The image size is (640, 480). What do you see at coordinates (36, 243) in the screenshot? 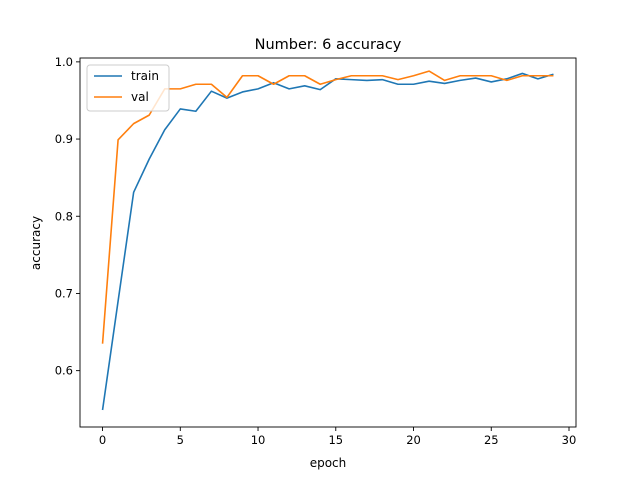
I see `y-axis-label: accuracy` at bounding box center [36, 243].